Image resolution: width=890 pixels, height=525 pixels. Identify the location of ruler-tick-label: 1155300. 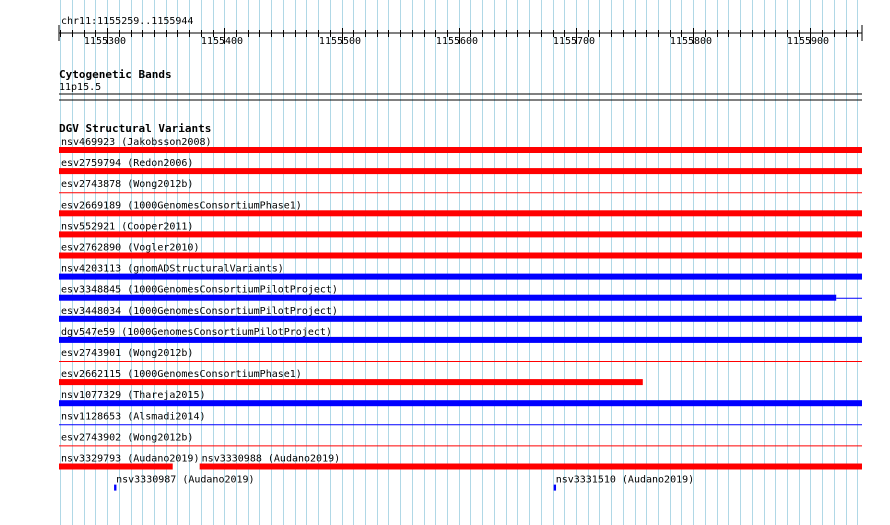
(105, 41).